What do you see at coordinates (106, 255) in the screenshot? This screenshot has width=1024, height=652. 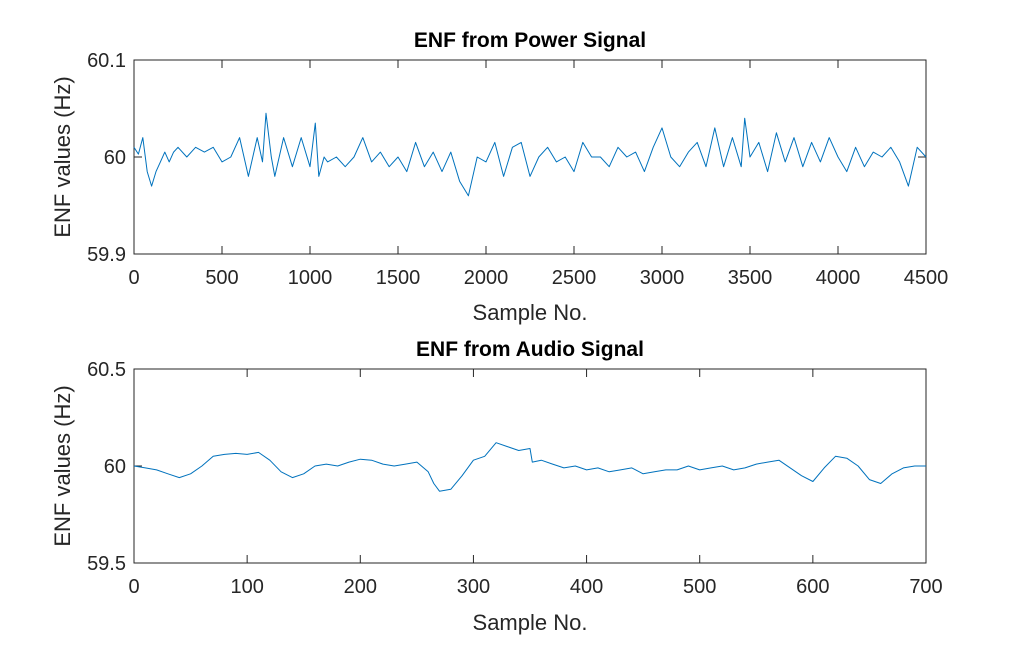 I see `y-tick-label: 59.9` at bounding box center [106, 255].